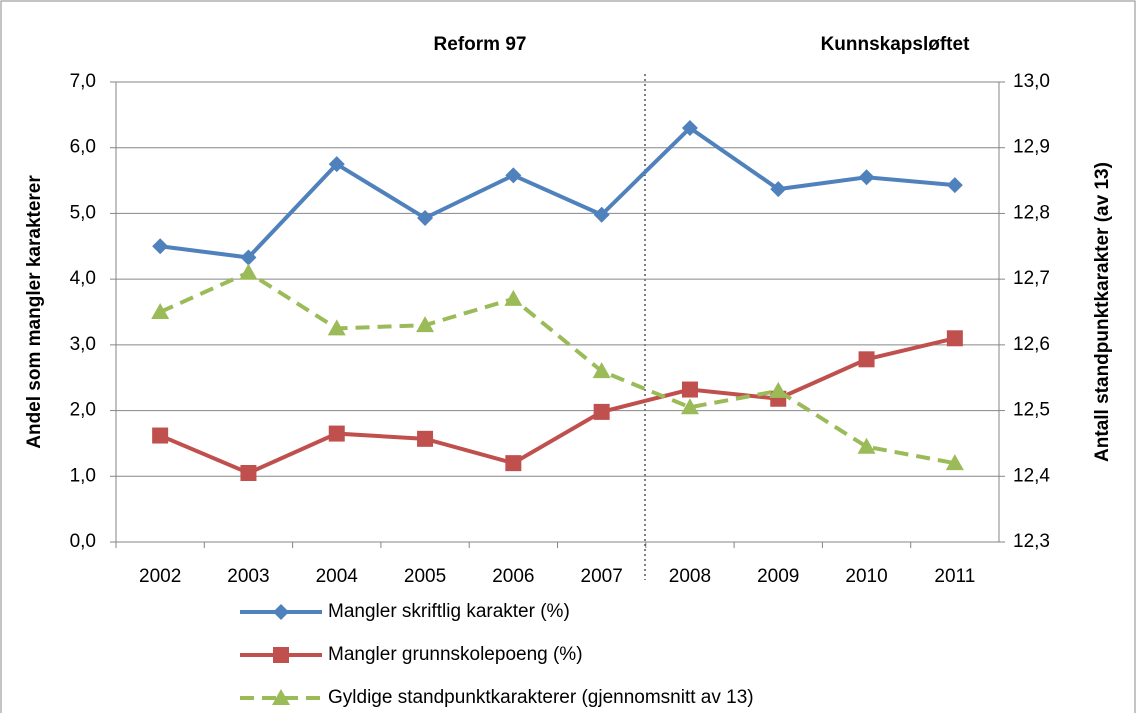 The image size is (1137, 713). What do you see at coordinates (602, 576) in the screenshot?
I see `x-tick-label: 2007` at bounding box center [602, 576].